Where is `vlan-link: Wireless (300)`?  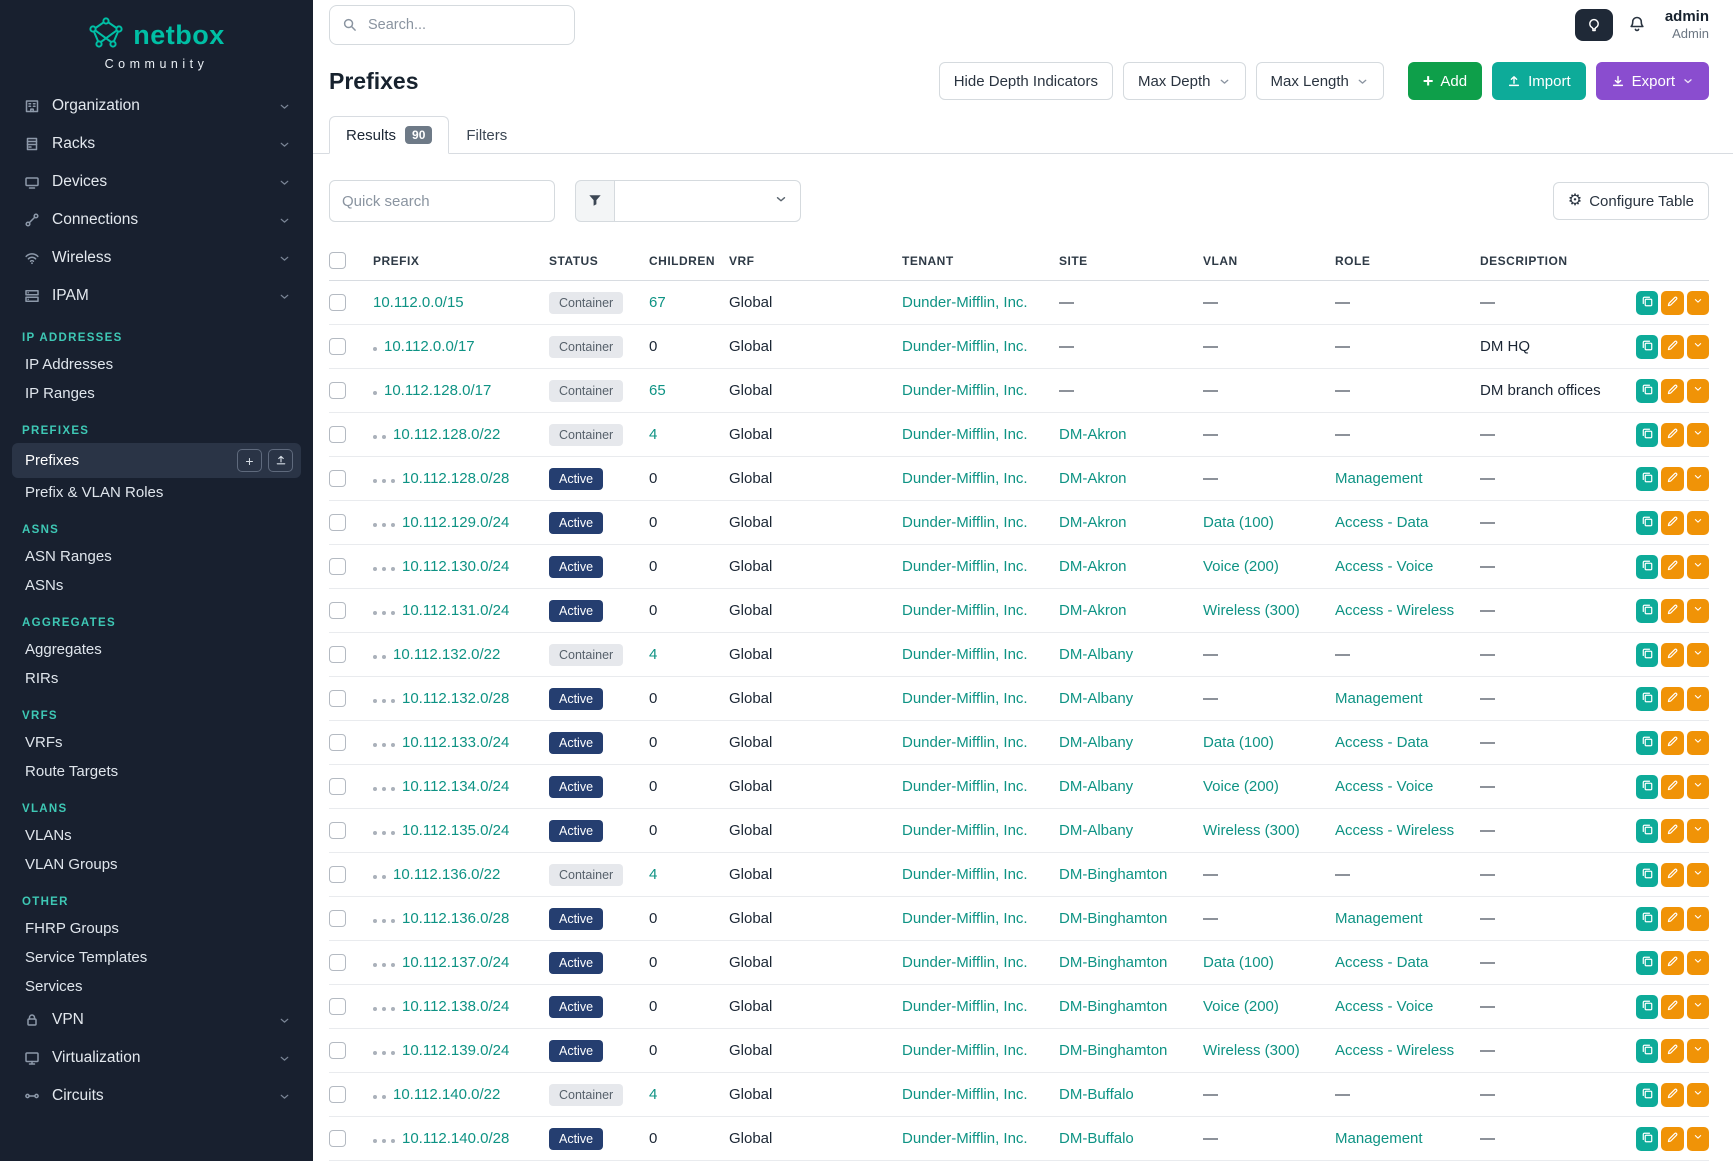
vlan-link: Wireless (300) is located at coordinates (1251, 1050).